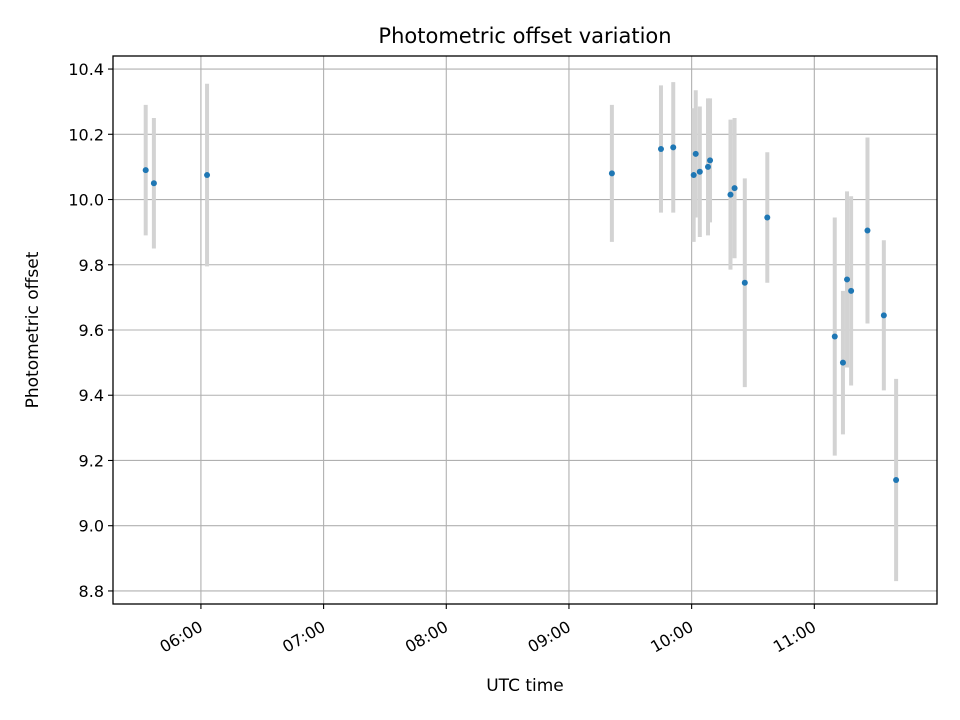 Image resolution: width=960 pixels, height=720 pixels. I want to click on y-tick-label: 9.8, so click(91, 265).